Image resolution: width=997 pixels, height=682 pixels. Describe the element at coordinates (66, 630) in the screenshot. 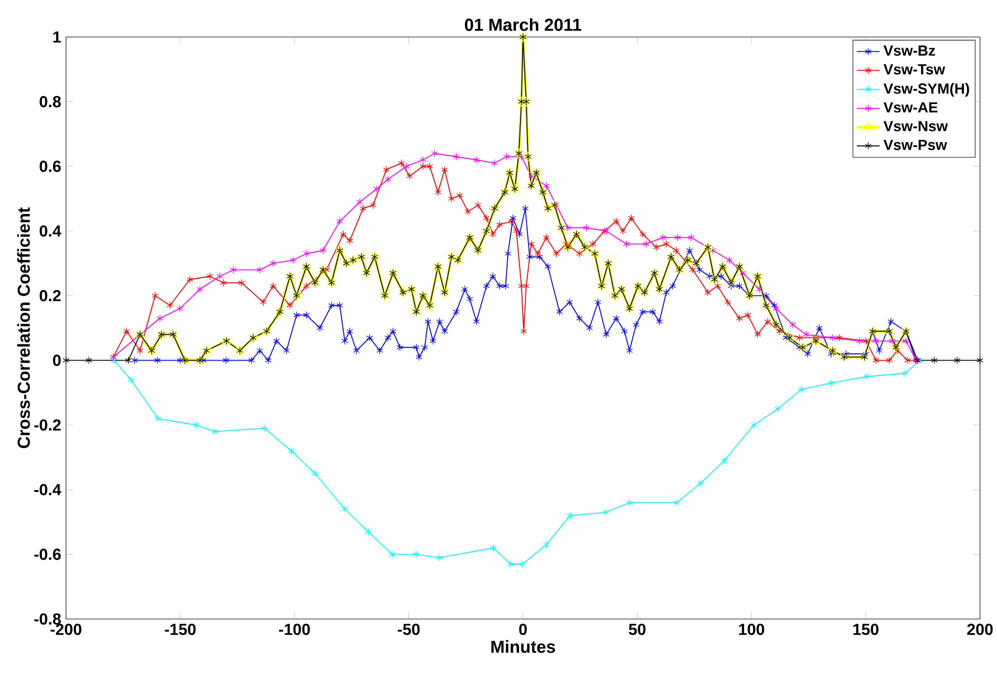

I see `x-tick-label: -200` at that location.